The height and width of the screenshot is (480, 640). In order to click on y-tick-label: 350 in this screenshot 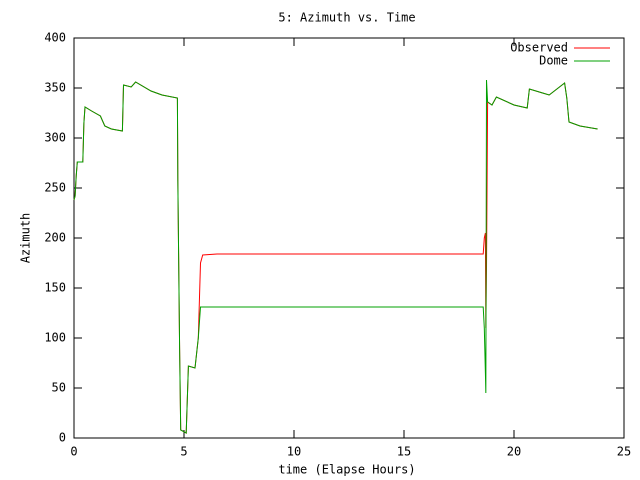, I will do `click(55, 88)`.